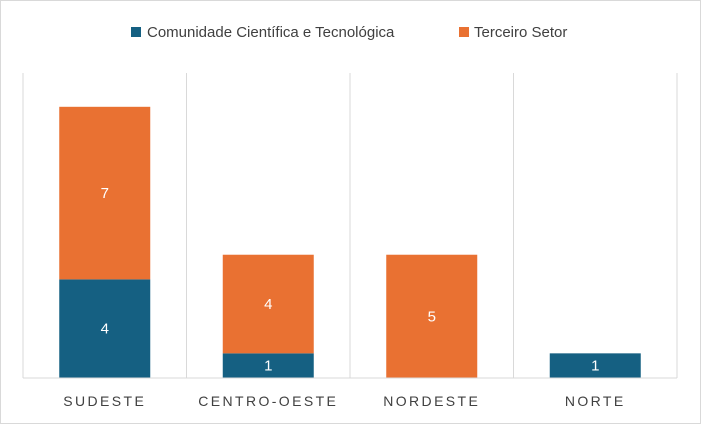 This screenshot has width=701, height=428. Describe the element at coordinates (268, 401) in the screenshot. I see `category-label-centro-oeste: CENTRO-OESTE` at that location.